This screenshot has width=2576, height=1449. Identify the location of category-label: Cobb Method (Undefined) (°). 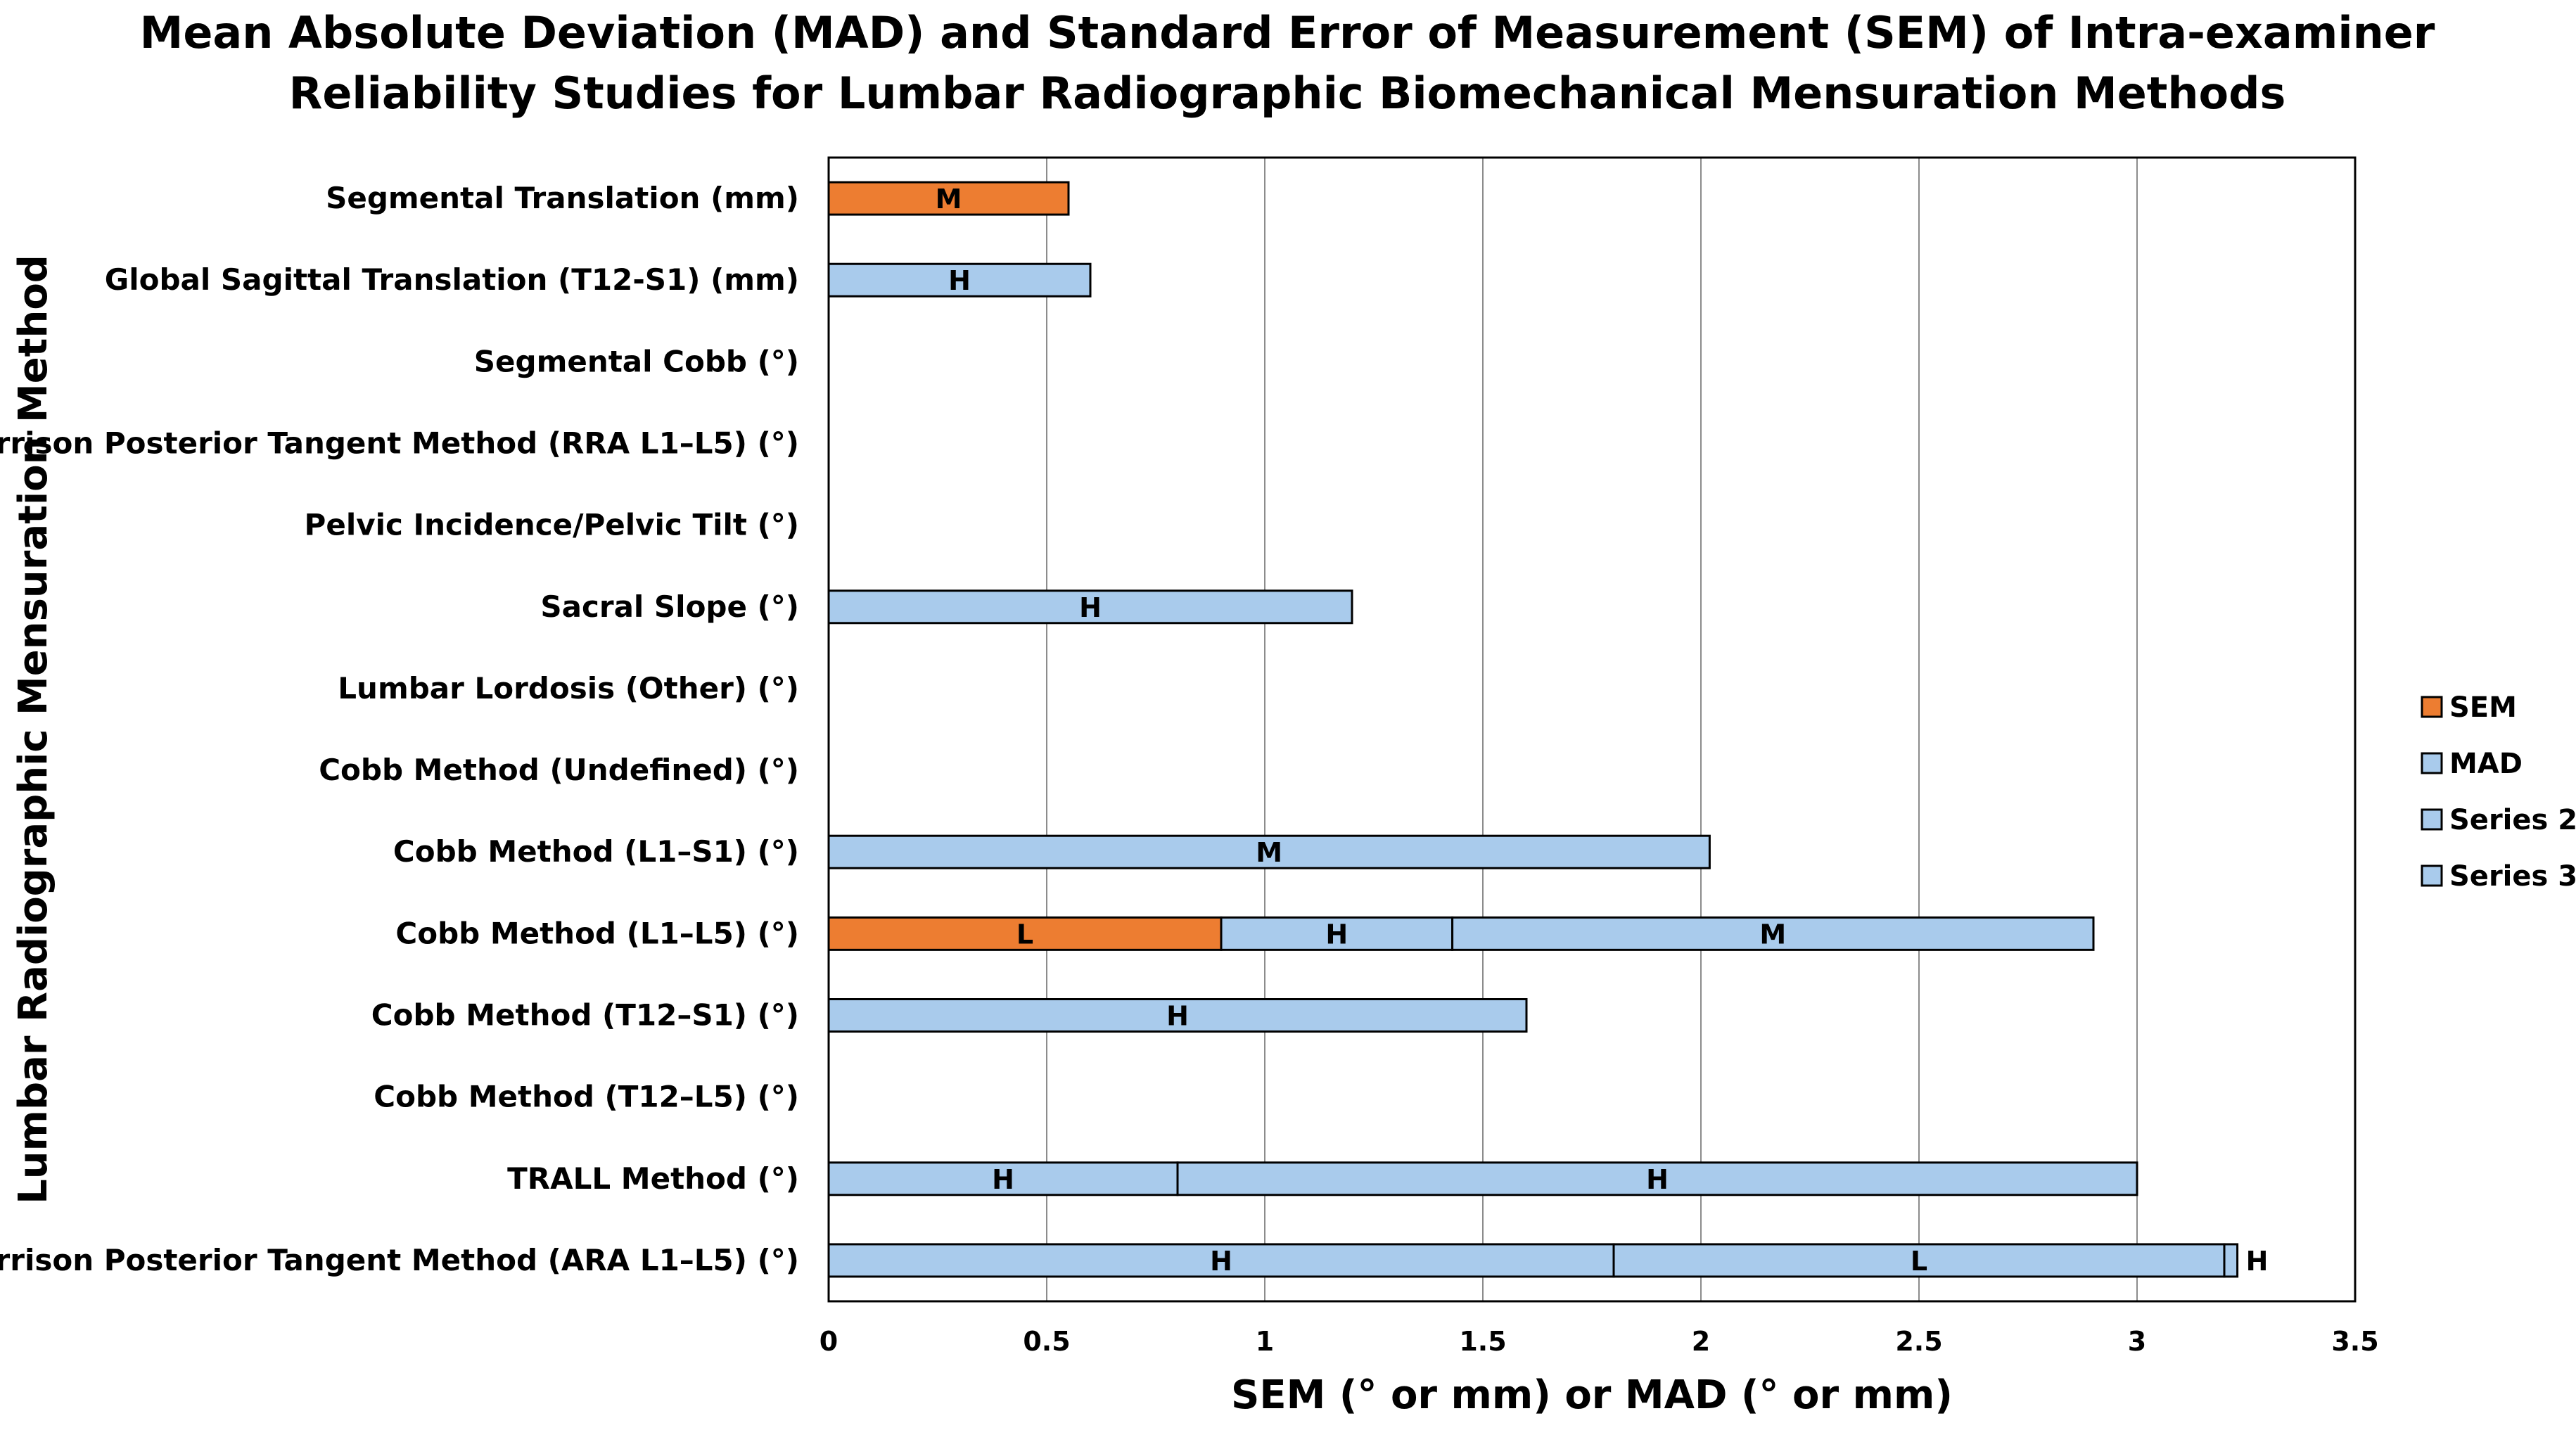
(559, 770).